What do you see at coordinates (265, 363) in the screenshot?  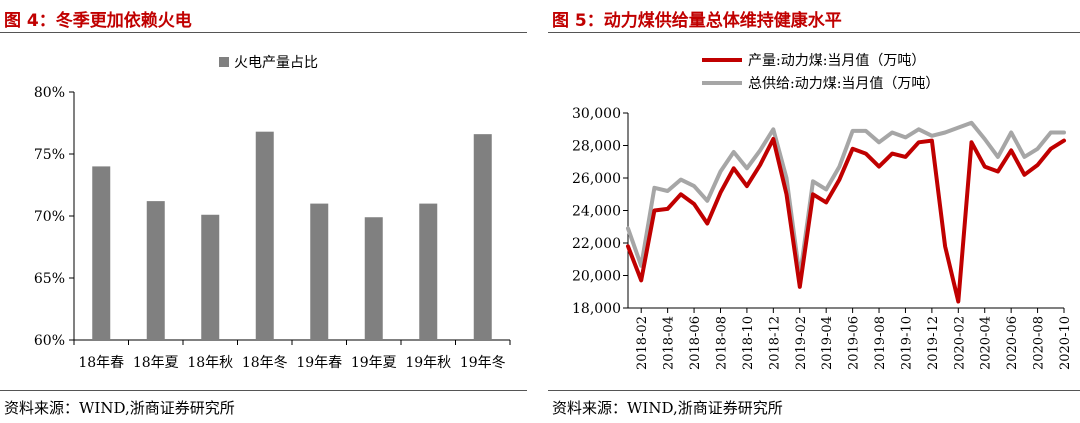 I see `x-tick-label: 18年冬` at bounding box center [265, 363].